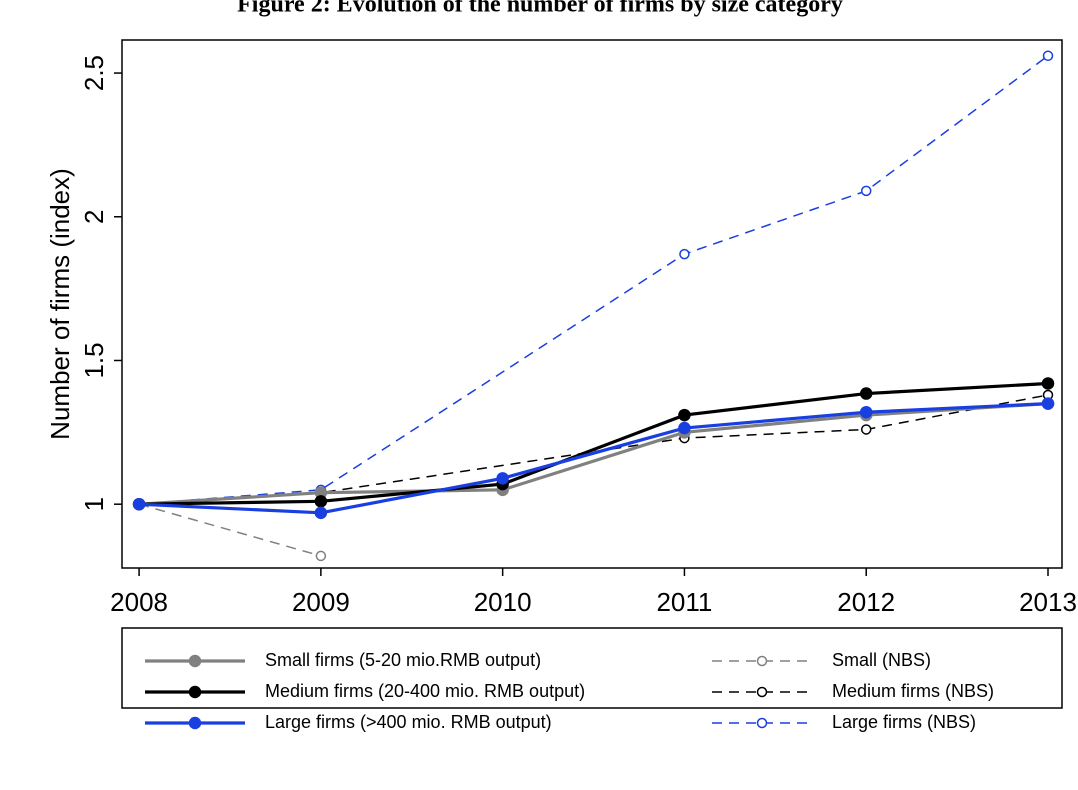 This screenshot has width=1078, height=790. Describe the element at coordinates (913, 691) in the screenshot. I see `legend-label: Medium firms (NBS)` at that location.